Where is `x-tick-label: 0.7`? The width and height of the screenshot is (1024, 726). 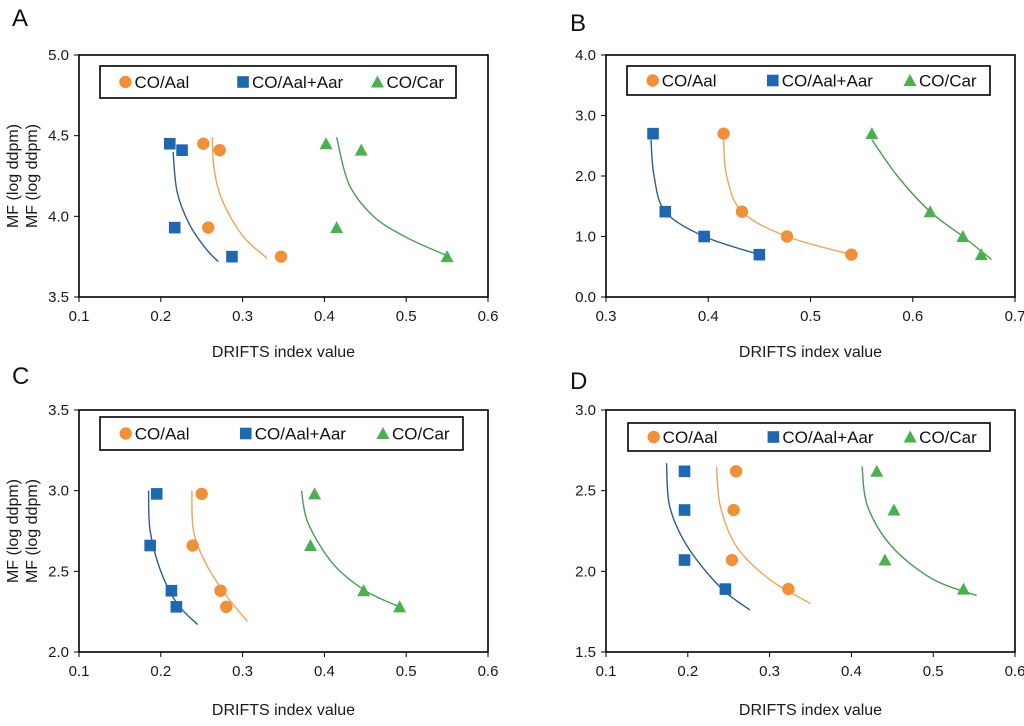
x-tick-label: 0.7 is located at coordinates (1014, 316).